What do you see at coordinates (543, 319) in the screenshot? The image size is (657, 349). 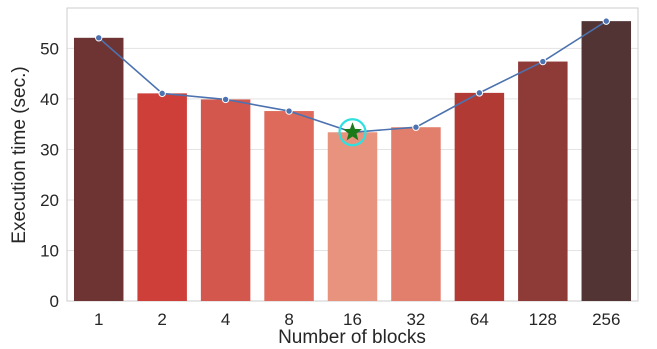 I see `x-tick-label: 128` at bounding box center [543, 319].